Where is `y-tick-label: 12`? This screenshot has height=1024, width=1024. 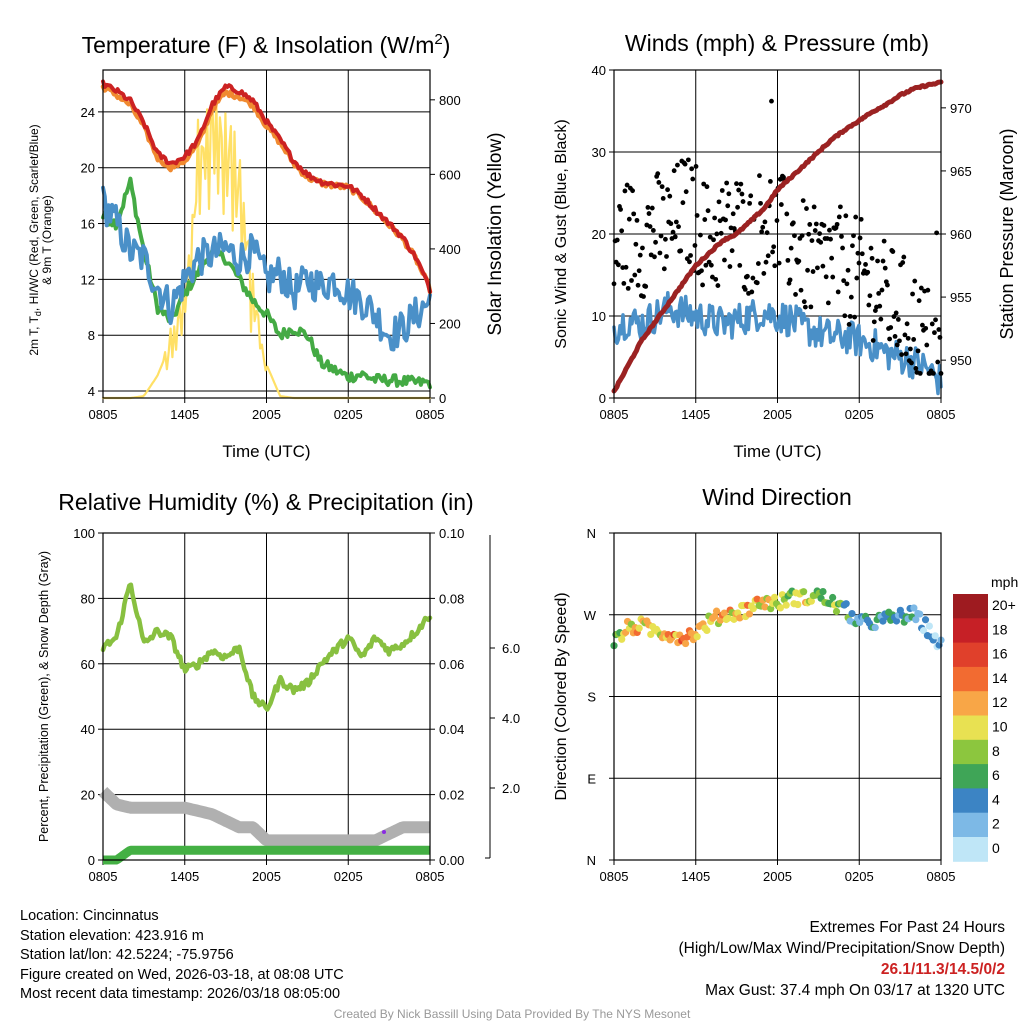
y-tick-label: 12 is located at coordinates (88, 279).